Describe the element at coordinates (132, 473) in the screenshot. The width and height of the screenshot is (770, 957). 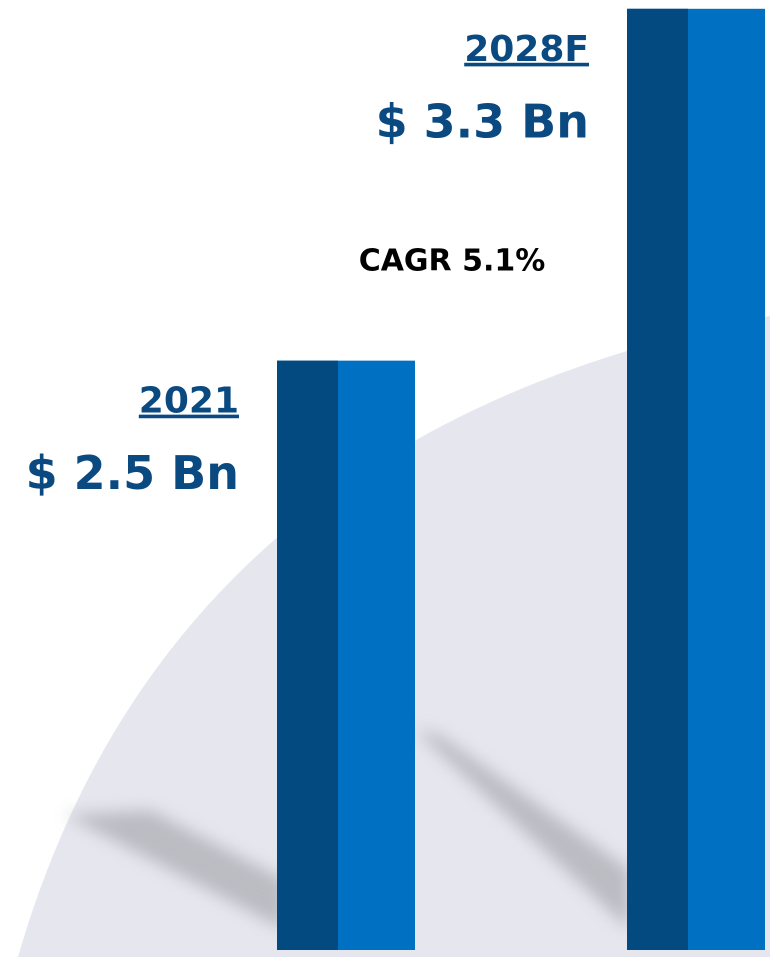
I see `value-label: $ 2.5 Bn` at that location.